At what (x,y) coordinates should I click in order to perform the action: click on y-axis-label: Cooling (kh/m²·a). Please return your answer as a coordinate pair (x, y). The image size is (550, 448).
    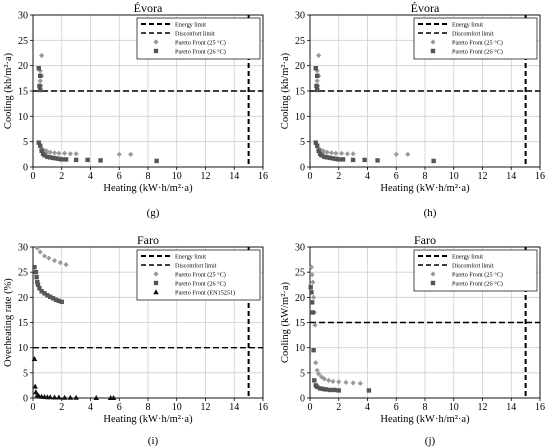
    Looking at the image, I should click on (285, 90).